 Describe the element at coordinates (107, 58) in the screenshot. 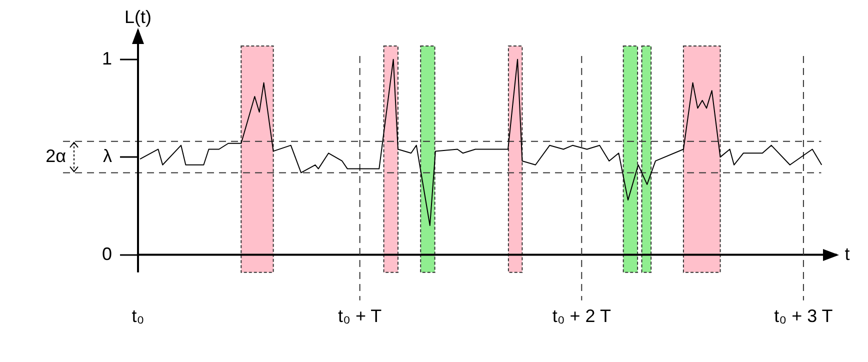

I see `y-tick-label: 1` at that location.